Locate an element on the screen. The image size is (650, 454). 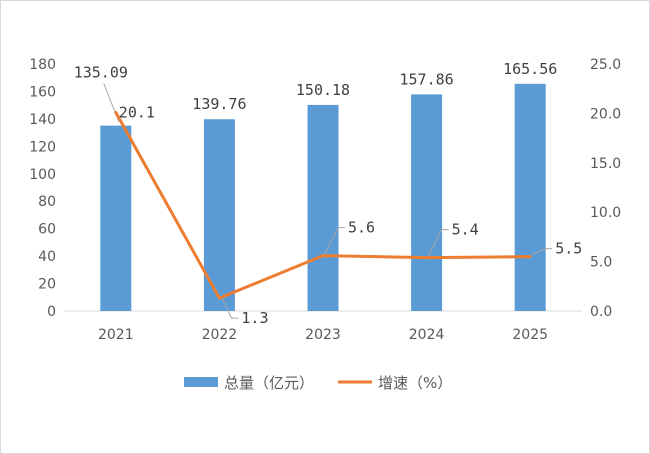
right-tick-label: 10.0 is located at coordinates (605, 213).